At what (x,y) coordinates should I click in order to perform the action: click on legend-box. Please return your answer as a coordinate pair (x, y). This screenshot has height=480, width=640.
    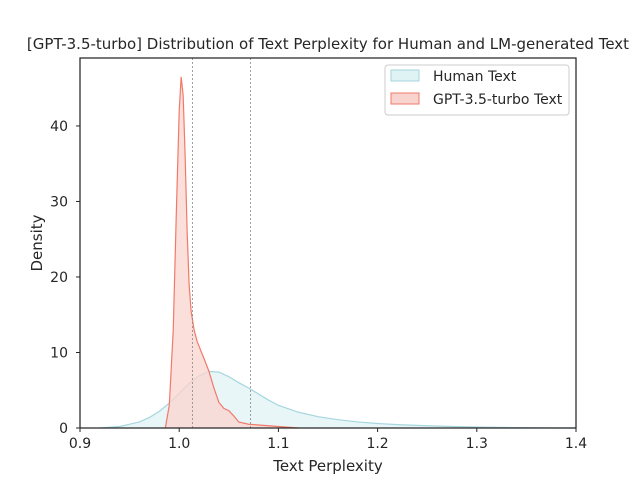
    Looking at the image, I should click on (477, 90).